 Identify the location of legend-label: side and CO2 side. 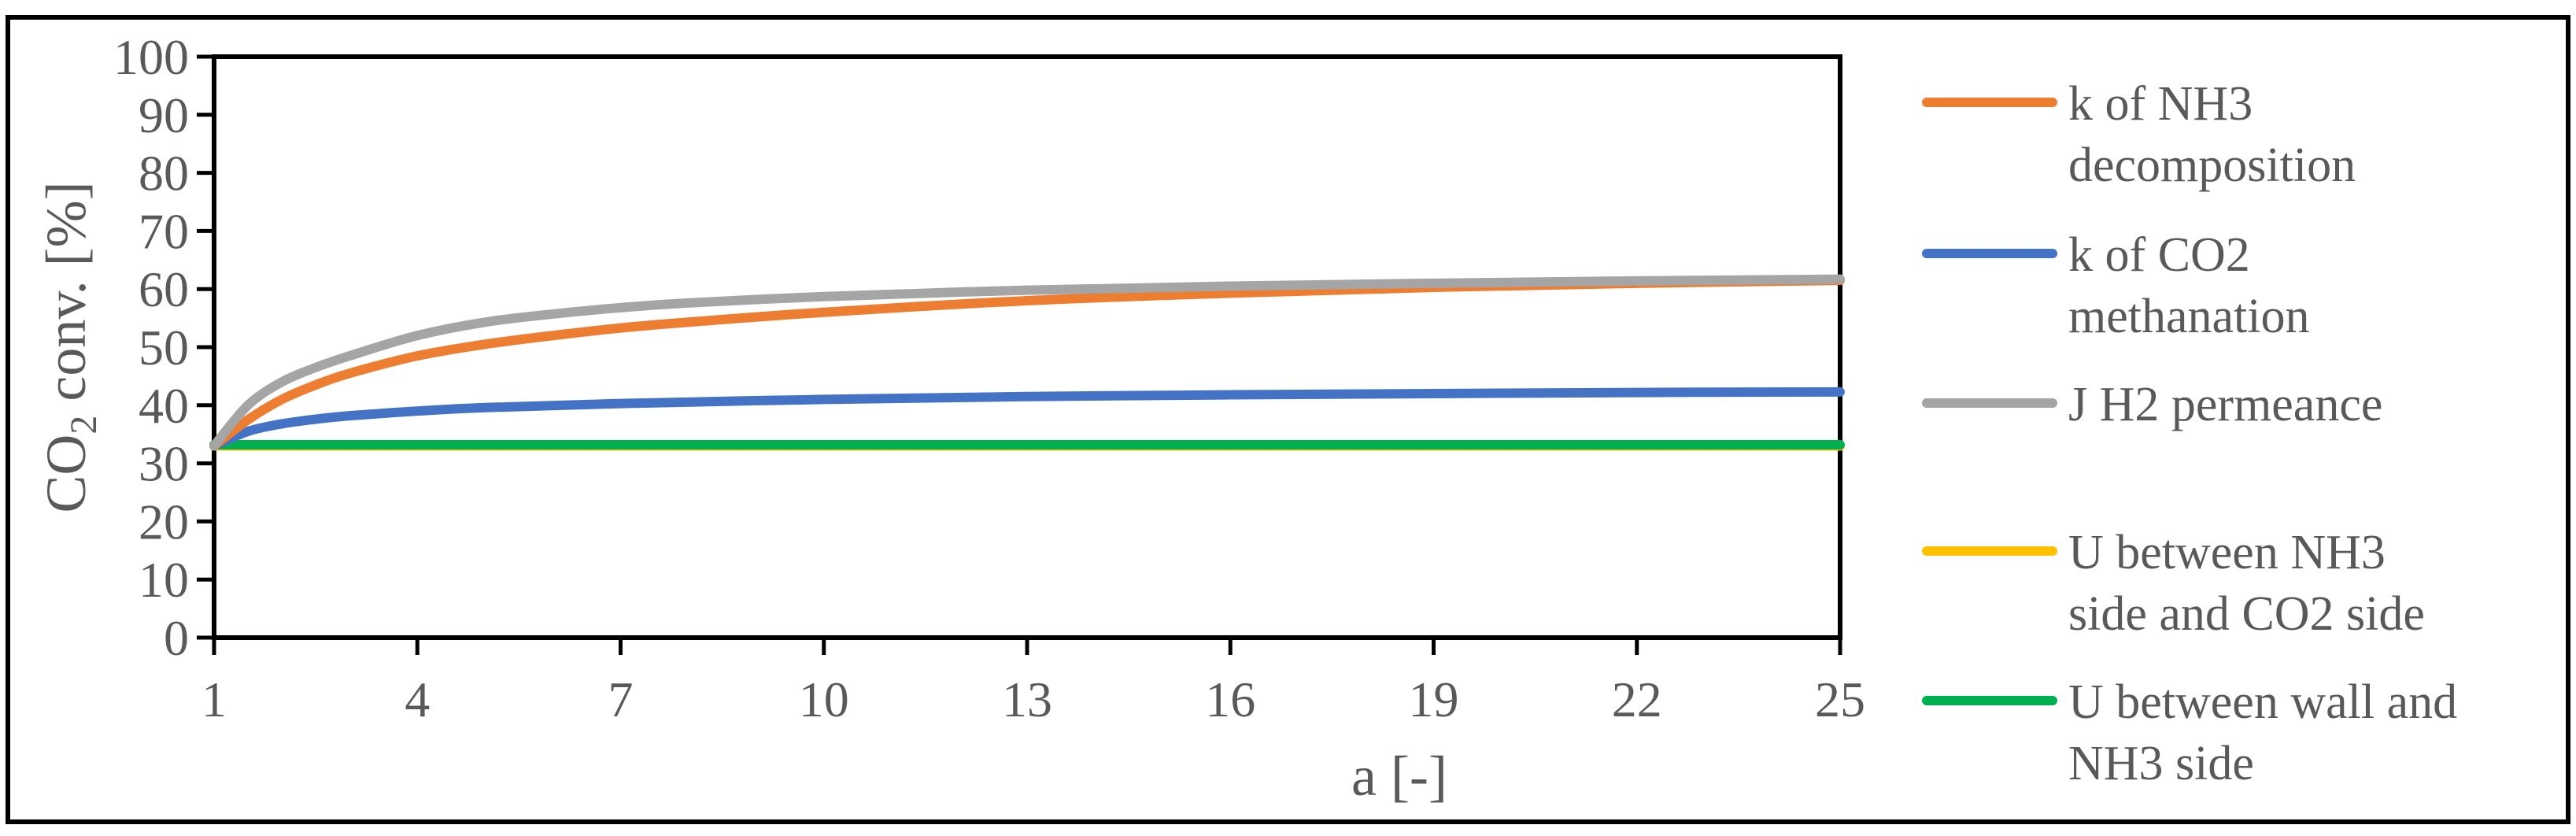
(2246, 614).